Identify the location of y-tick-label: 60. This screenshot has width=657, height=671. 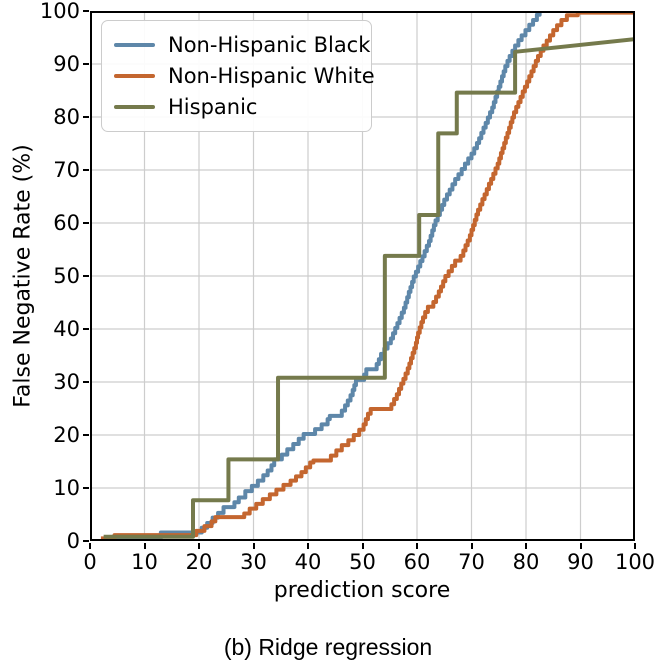
(66, 223).